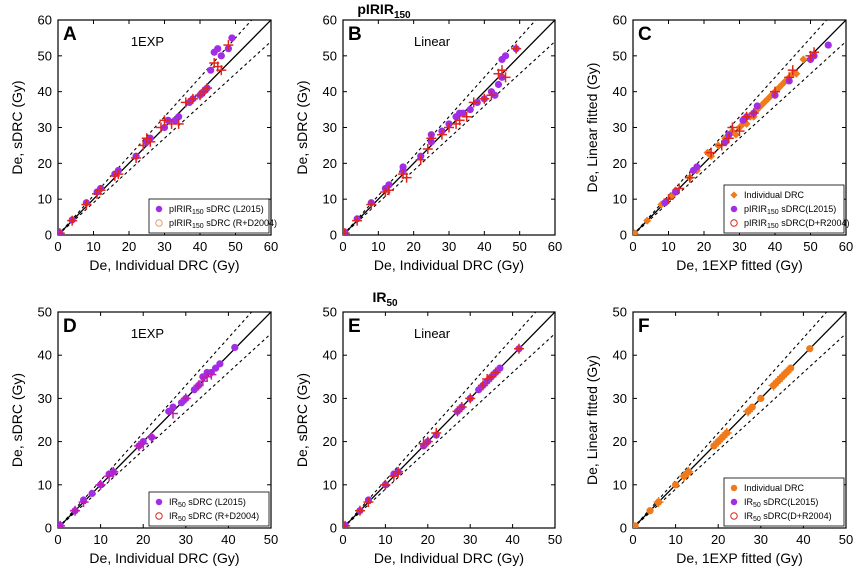 Image resolution: width=858 pixels, height=582 pixels. Describe the element at coordinates (355, 34) in the screenshot. I see `panel-letter: B` at that location.